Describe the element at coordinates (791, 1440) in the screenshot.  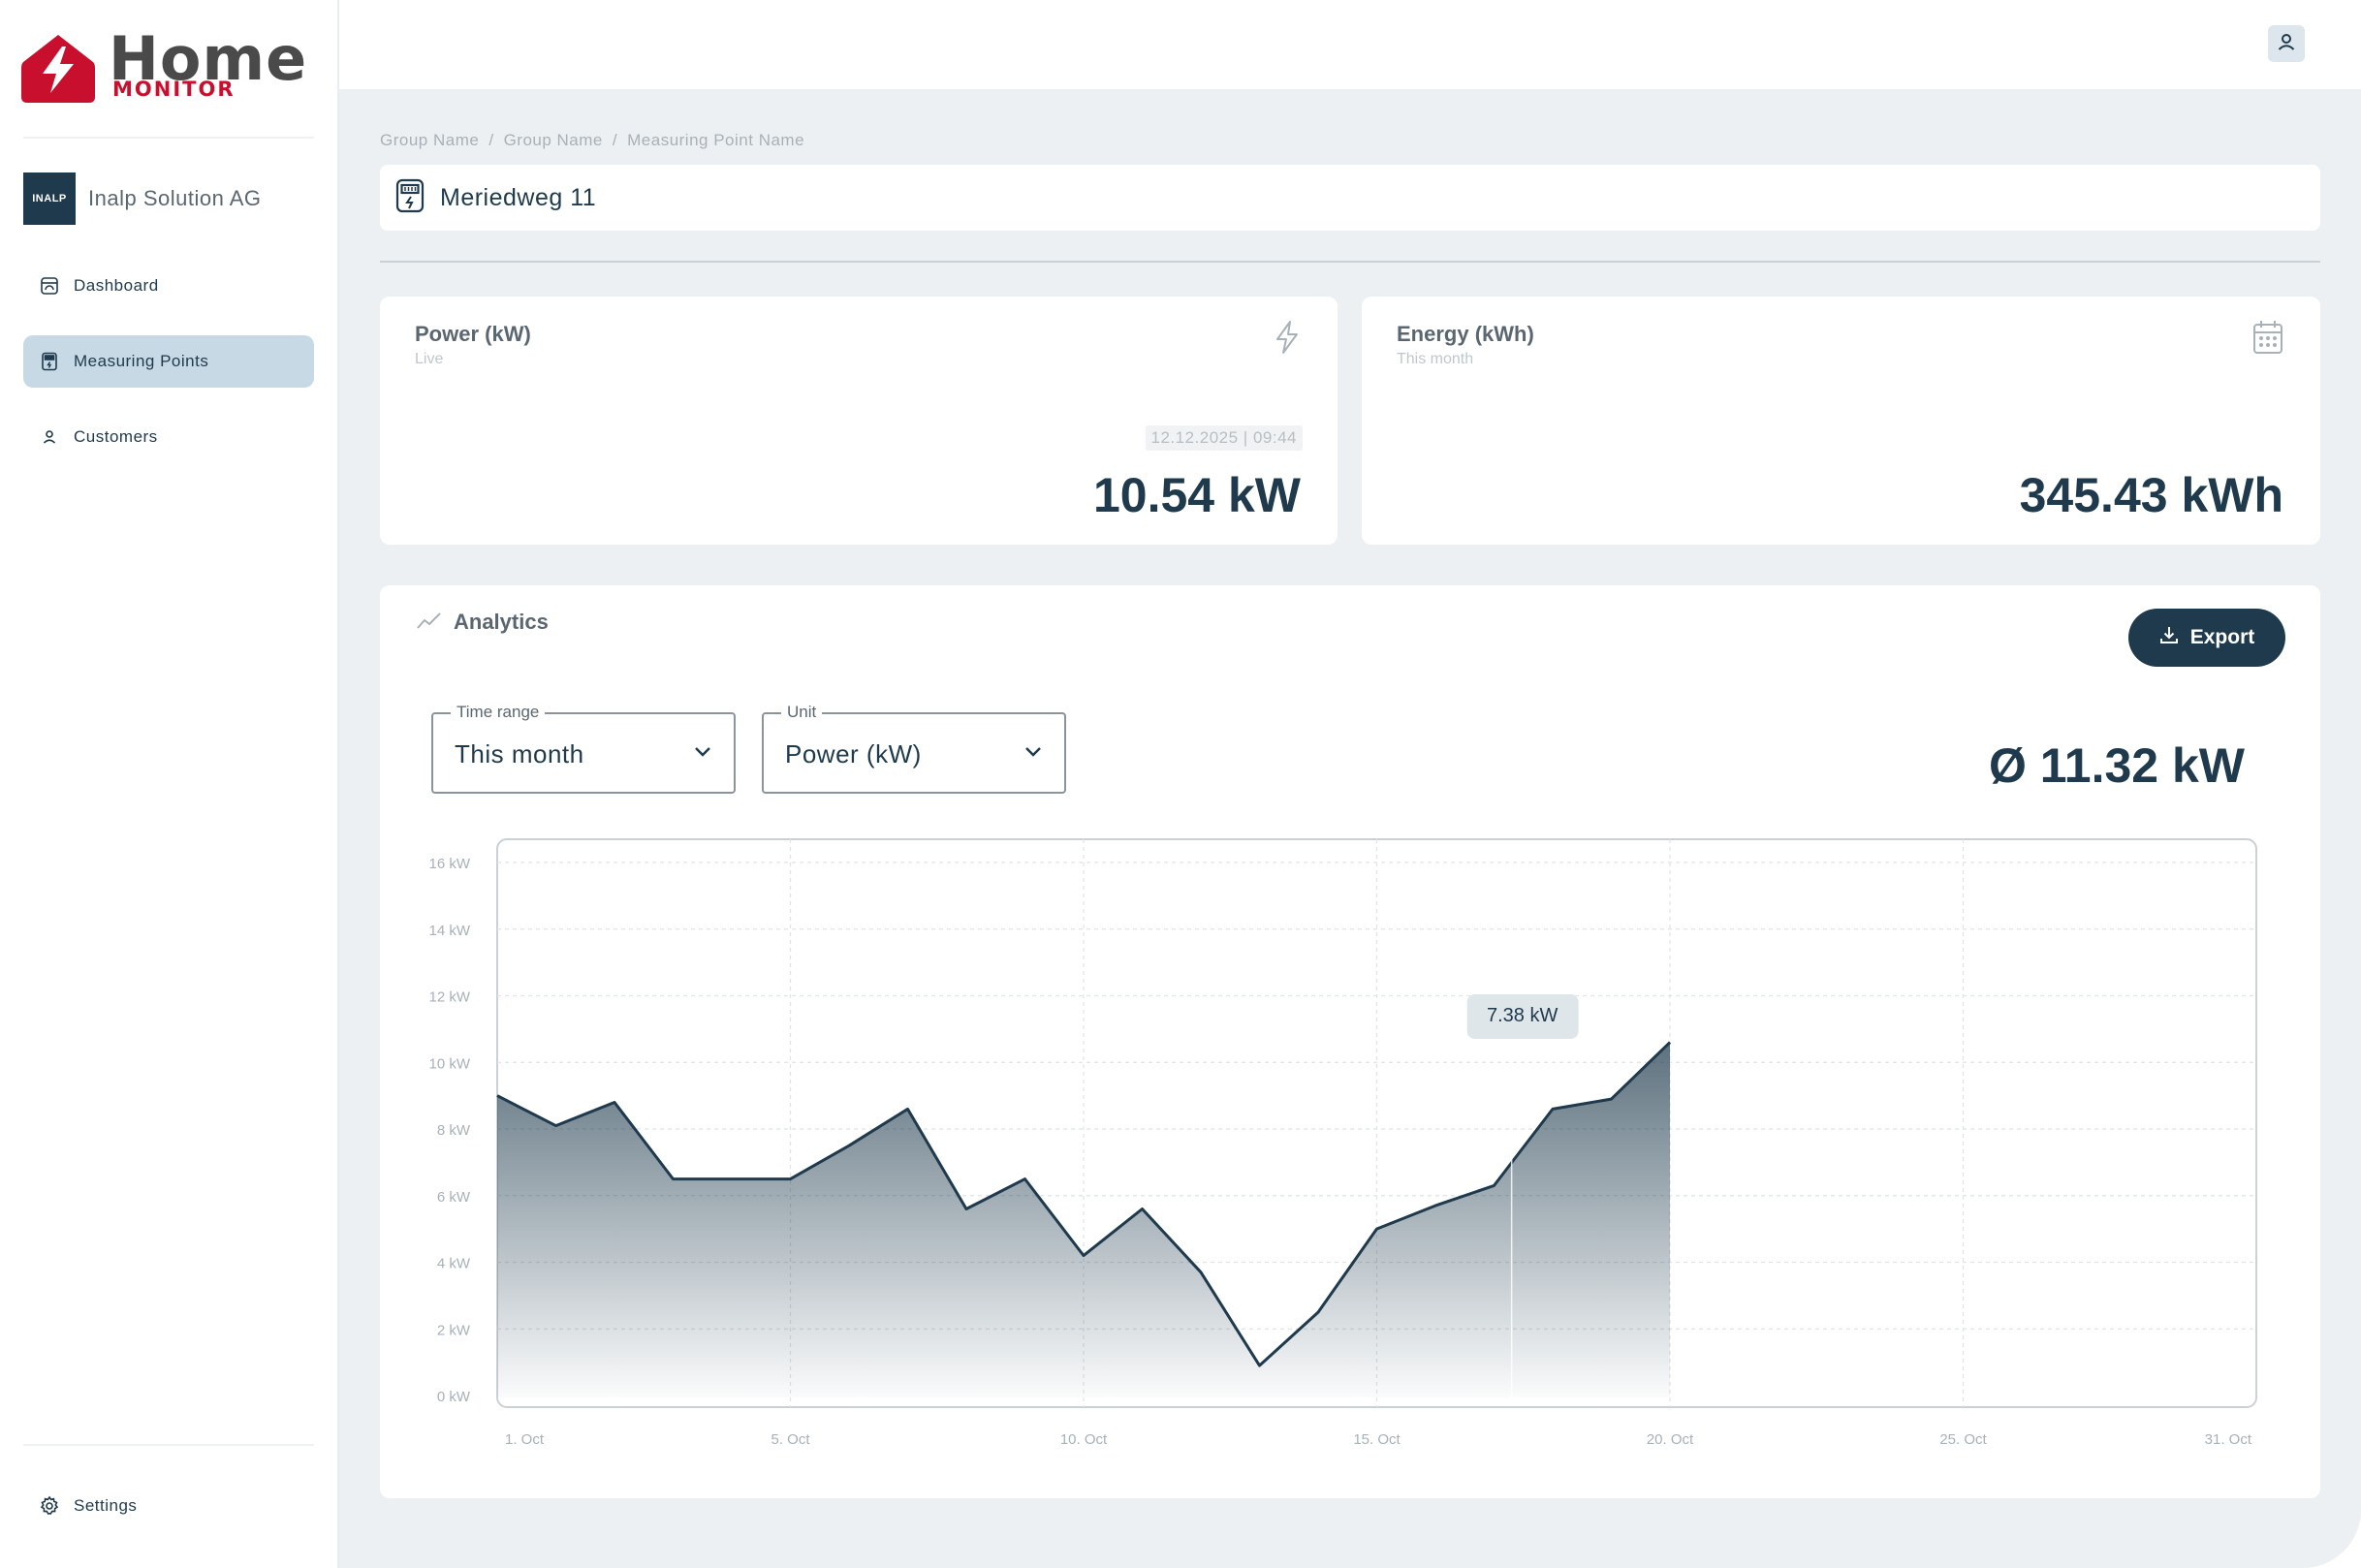
I see `x-tick-label: 5. Oct` at that location.